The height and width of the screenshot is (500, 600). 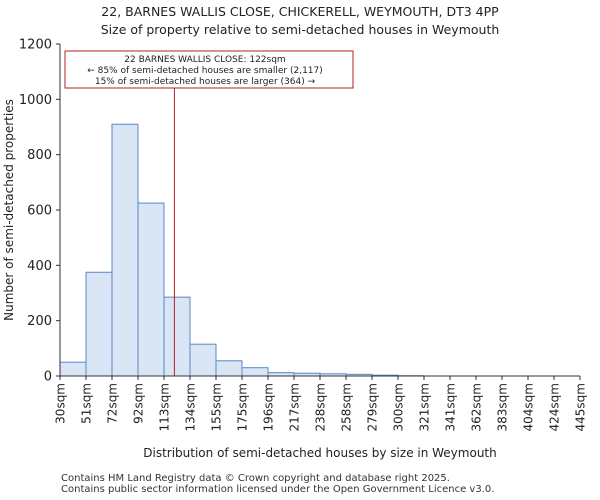 I want to click on x-tick-label: 134sqm, so click(x=191, y=407).